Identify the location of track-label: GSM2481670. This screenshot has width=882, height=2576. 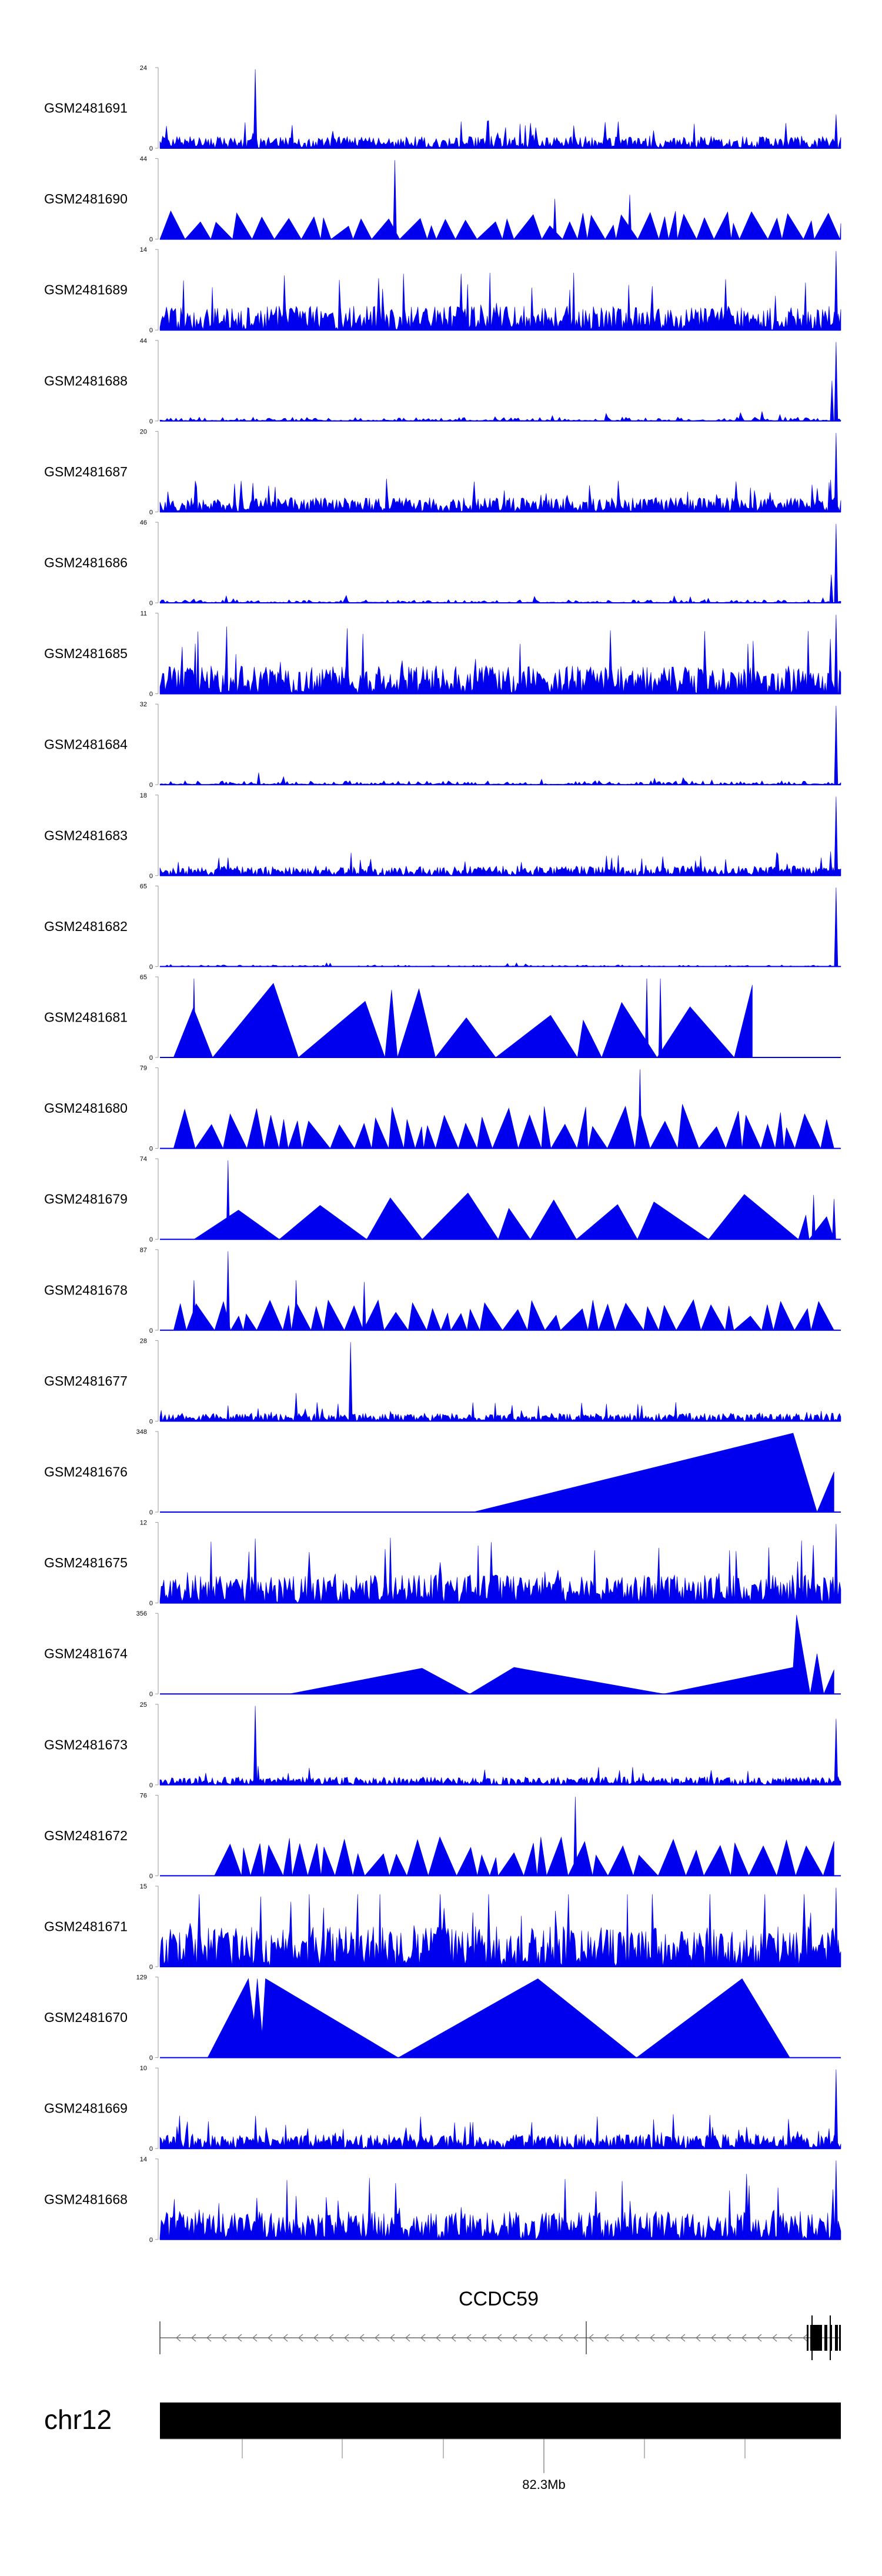
(86, 2017).